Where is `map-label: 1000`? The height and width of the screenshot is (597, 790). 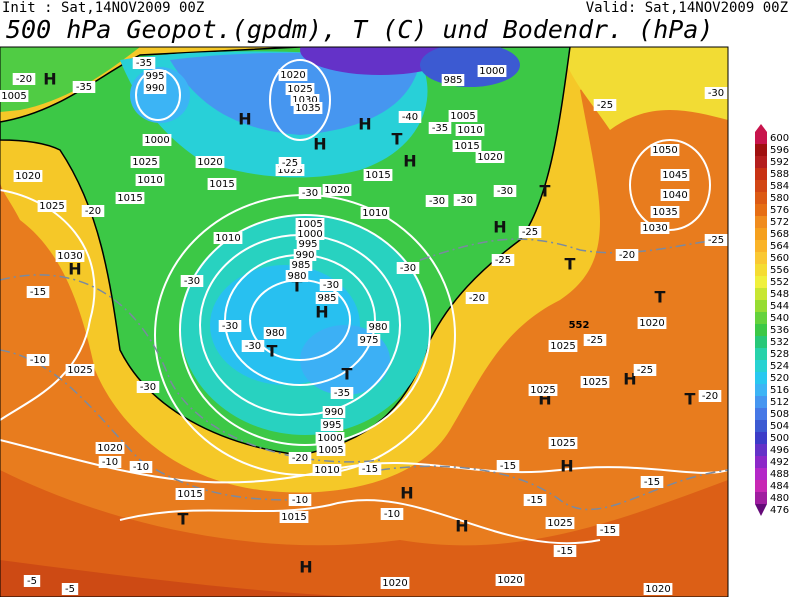
map-label: 1000 is located at coordinates (309, 234).